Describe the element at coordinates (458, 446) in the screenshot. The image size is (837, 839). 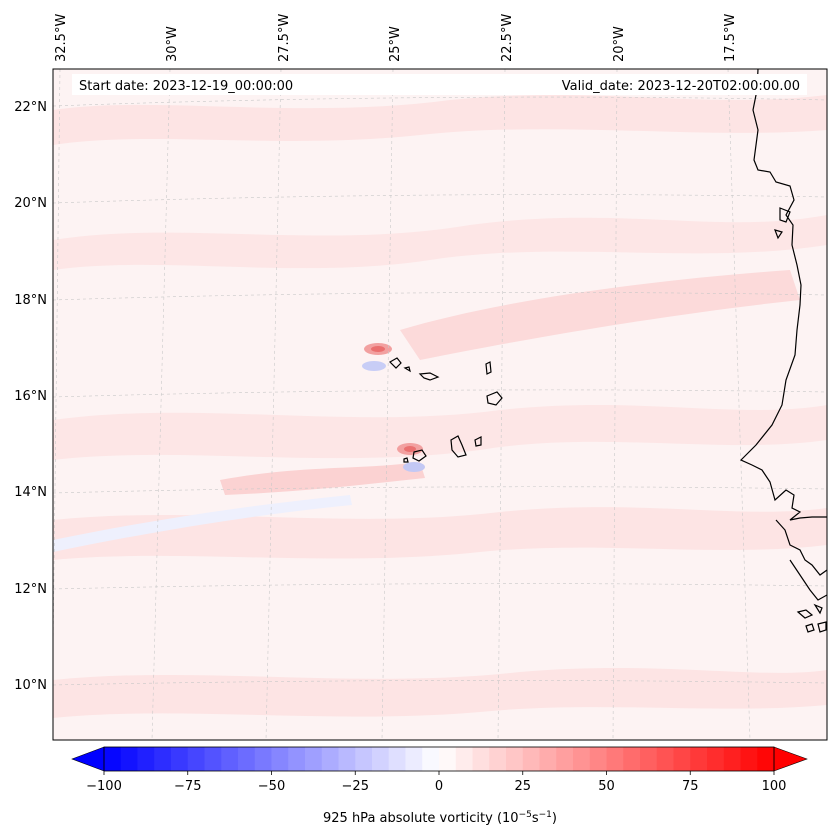
I see `cape-verde-santiago` at that location.